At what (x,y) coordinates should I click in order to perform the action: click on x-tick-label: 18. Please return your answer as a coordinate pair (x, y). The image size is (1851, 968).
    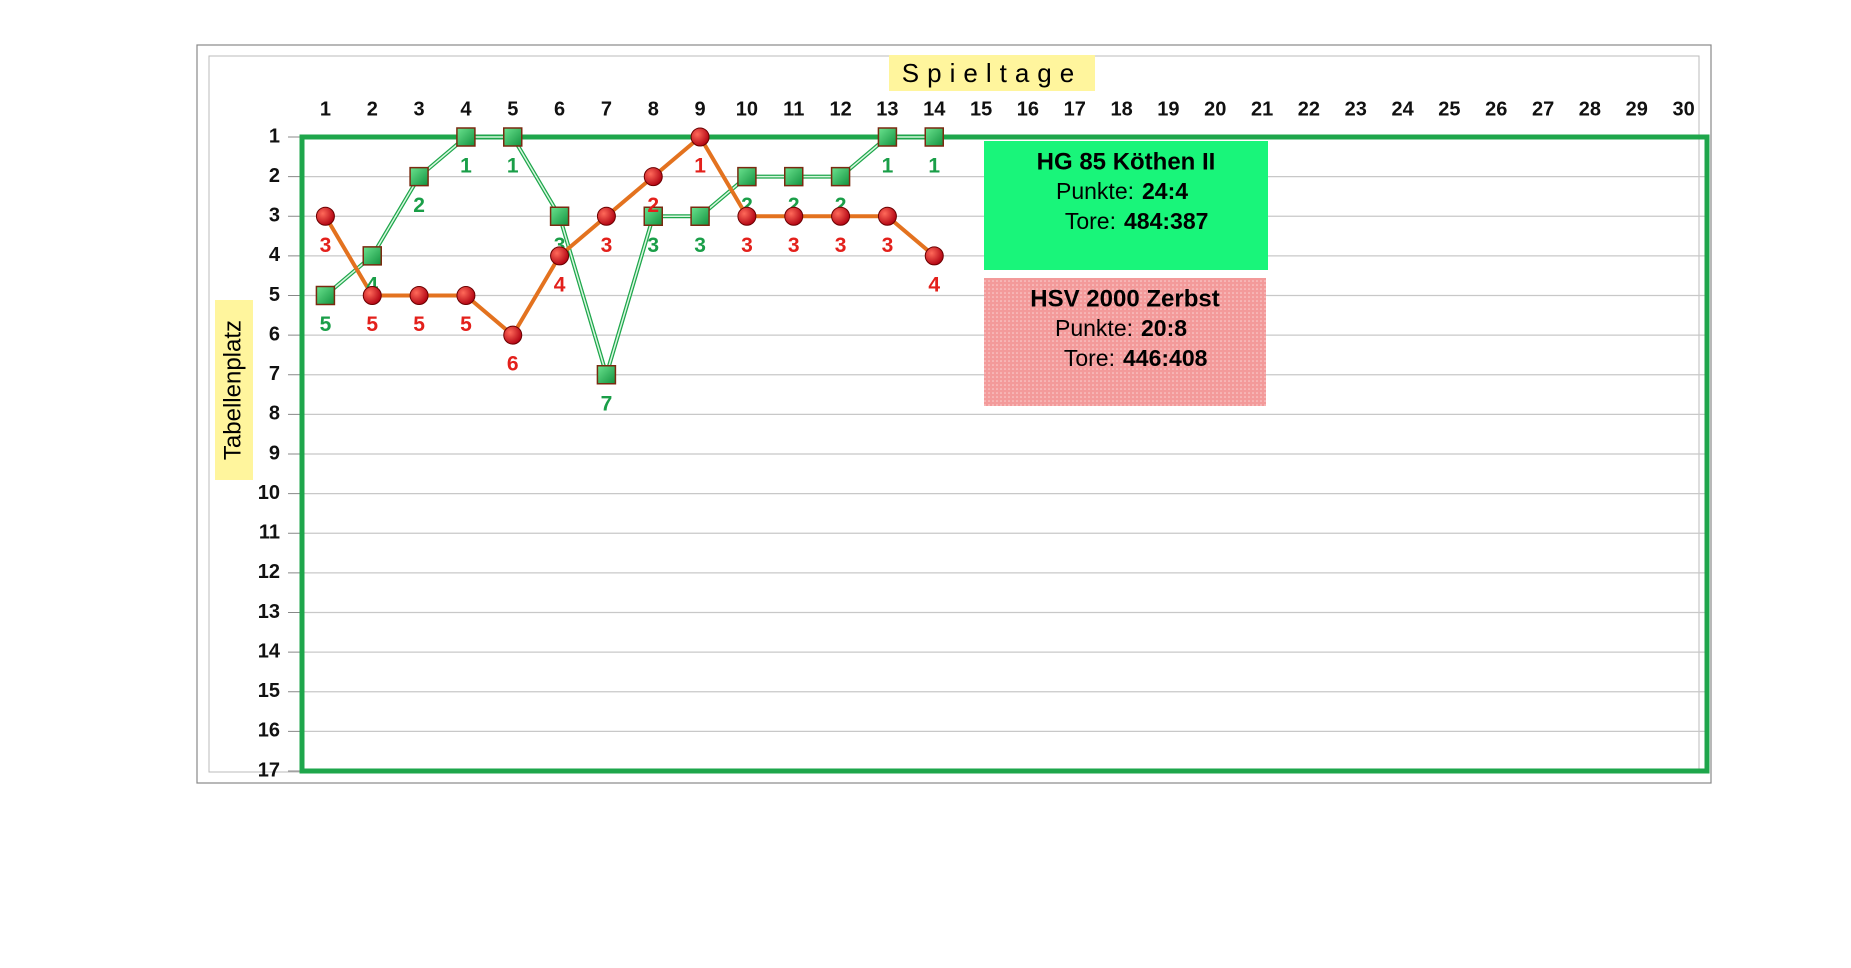
    Looking at the image, I should click on (1121, 109).